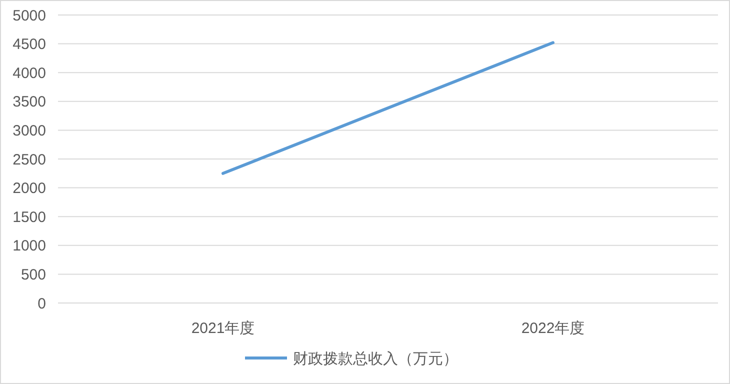  Describe the element at coordinates (29, 73) in the screenshot. I see `y-tick-label: 4000` at that location.